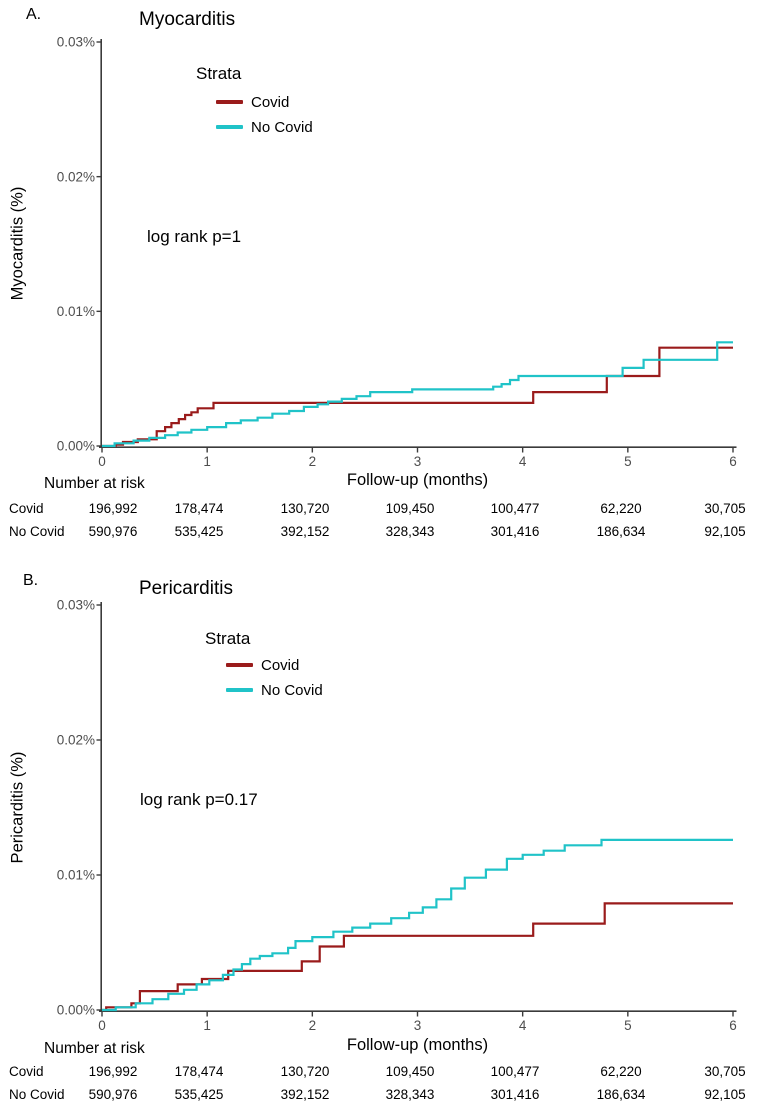 The height and width of the screenshot is (1110, 762). What do you see at coordinates (417, 1045) in the screenshot?
I see `x-axis-title-b: Follow-up (months)` at bounding box center [417, 1045].